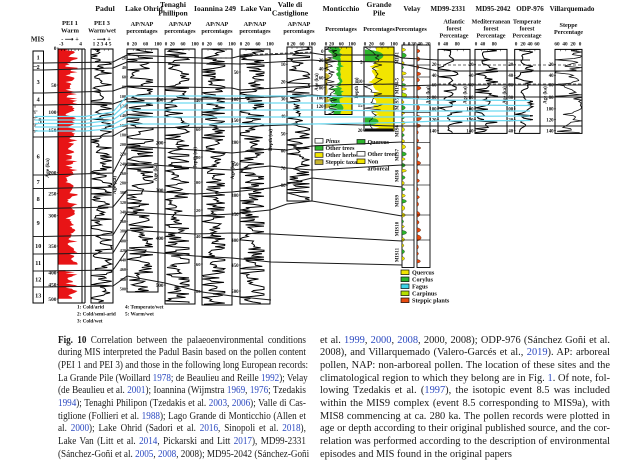  What do you see at coordinates (123, 212) in the screenshot?
I see `svg-text: 340` at bounding box center [123, 212].